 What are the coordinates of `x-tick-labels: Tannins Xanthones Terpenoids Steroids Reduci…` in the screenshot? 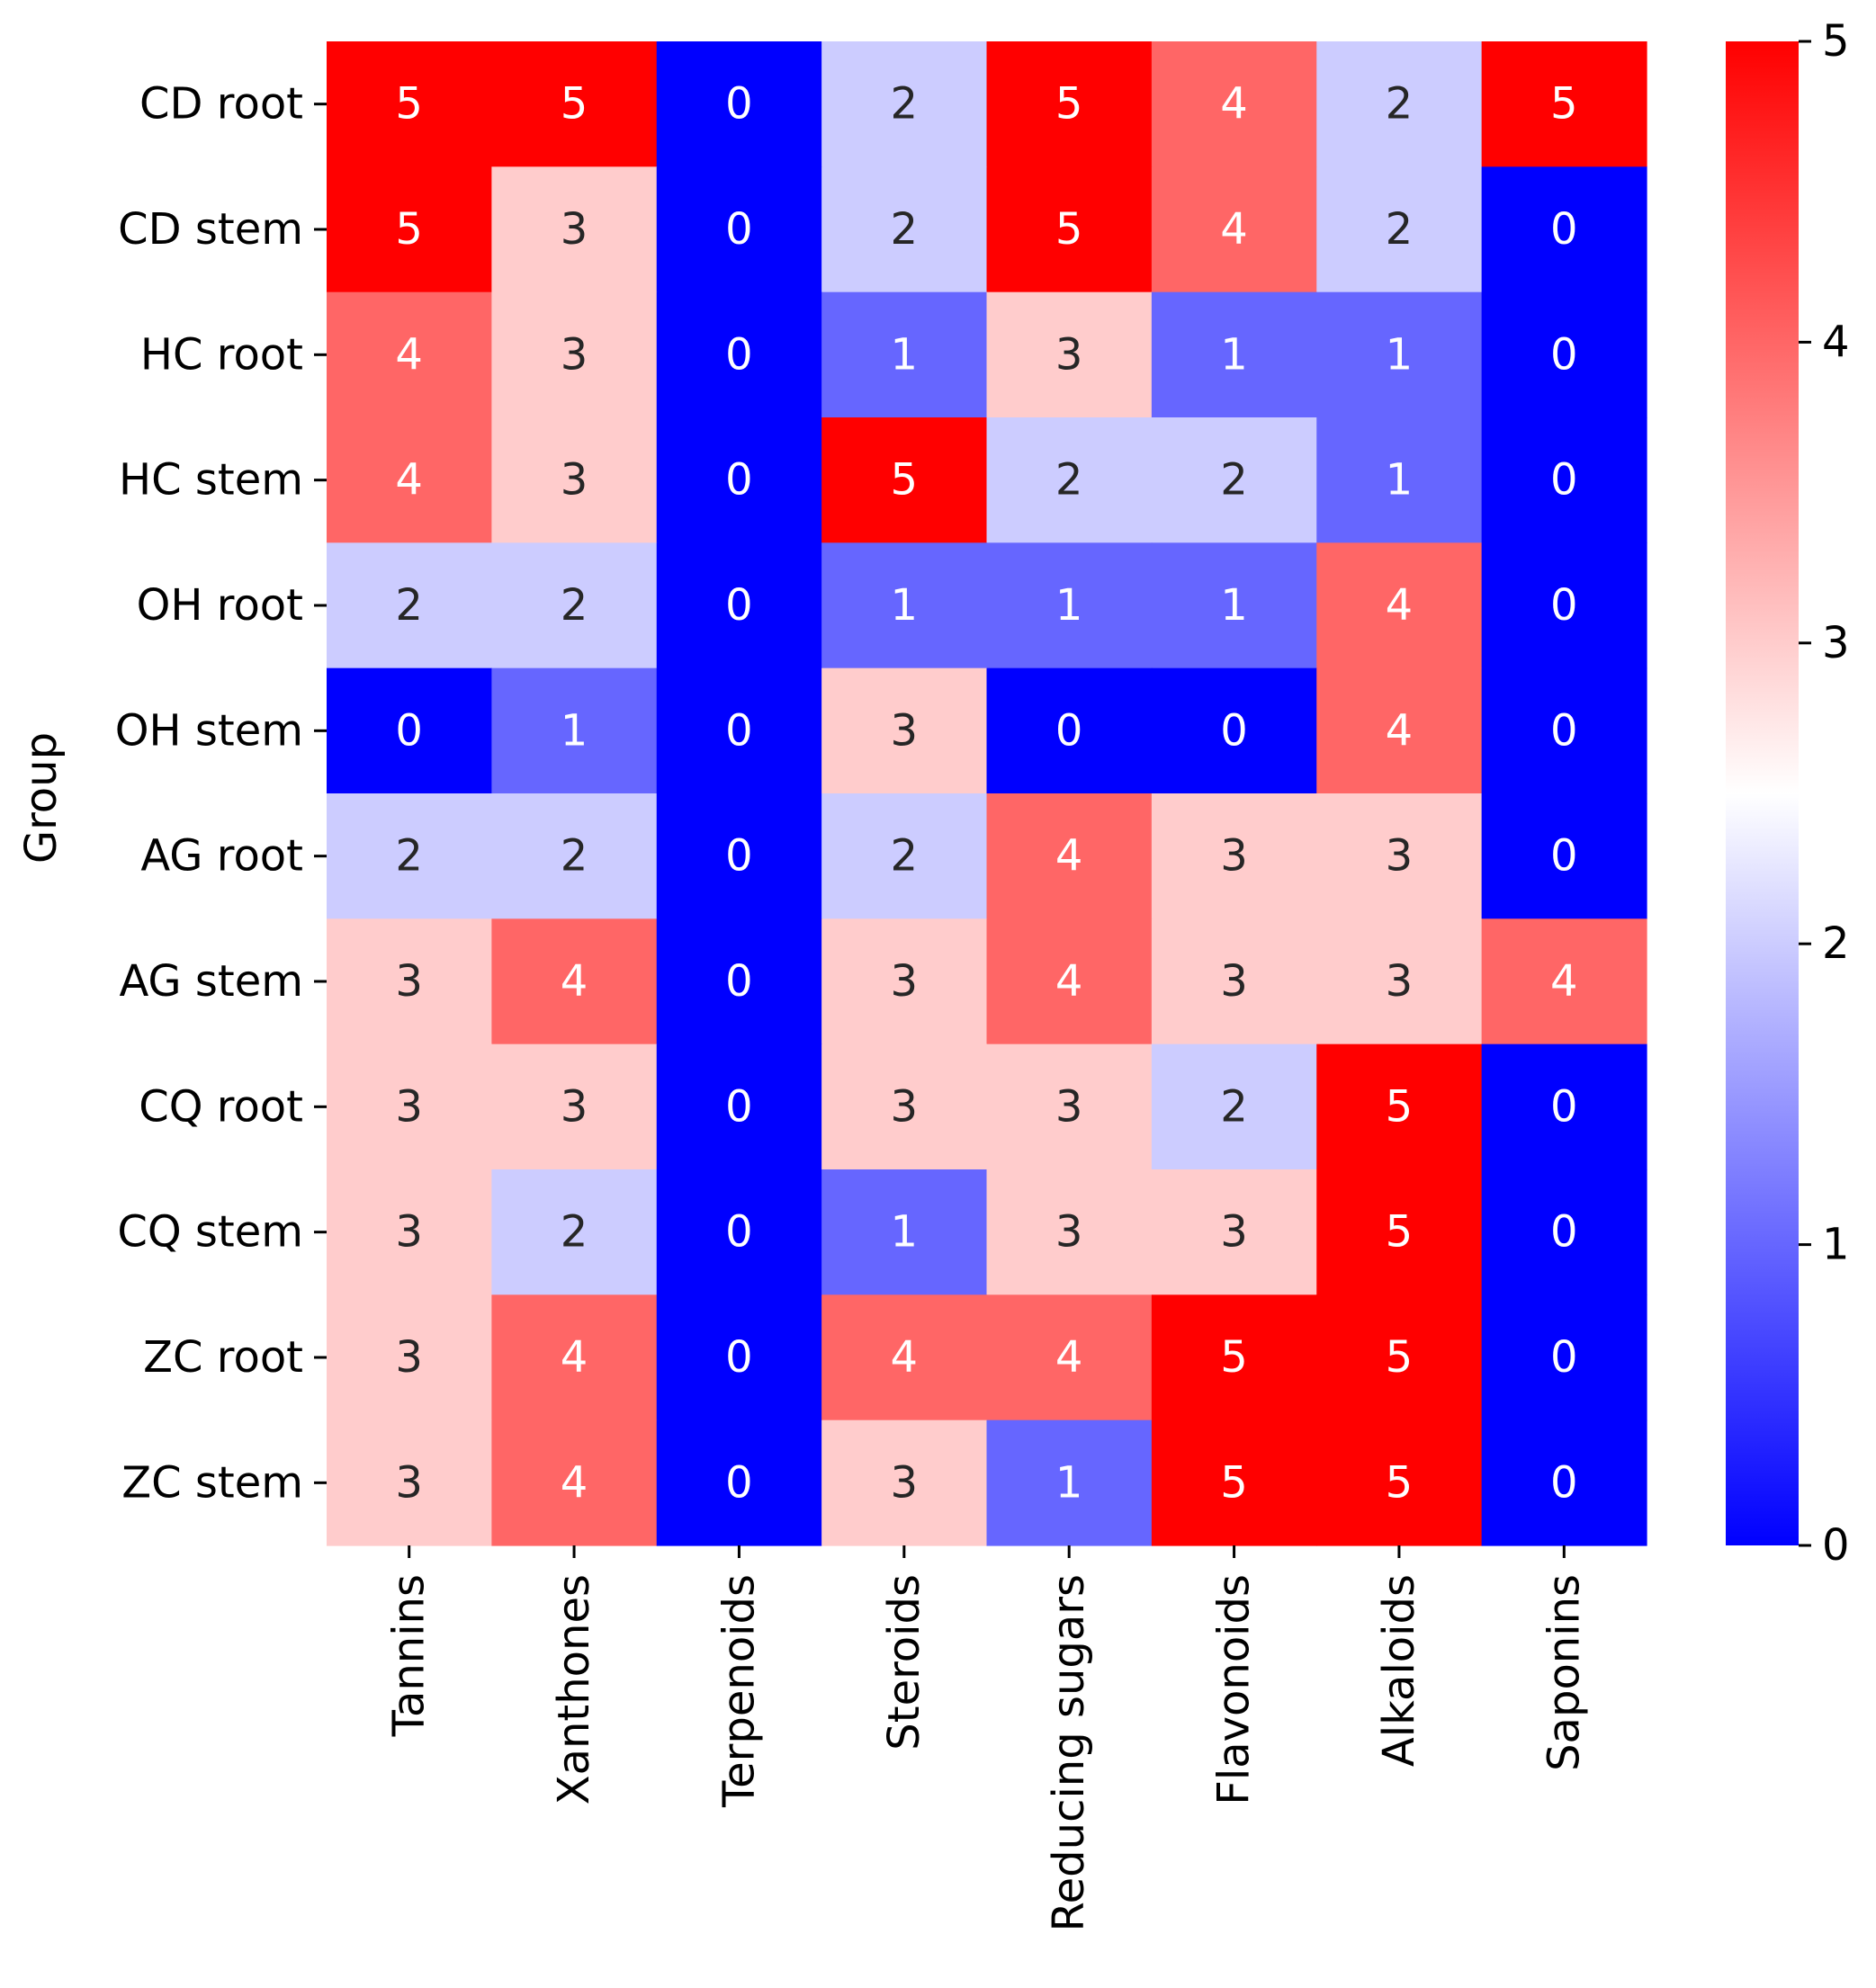 It's located at (986, 1738).